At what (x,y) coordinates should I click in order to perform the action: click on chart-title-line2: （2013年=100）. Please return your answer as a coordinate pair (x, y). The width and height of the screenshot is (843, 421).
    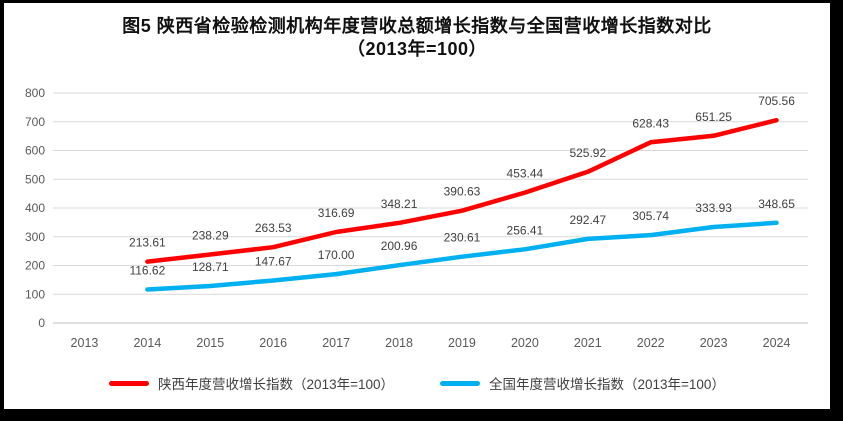
    Looking at the image, I should click on (417, 49).